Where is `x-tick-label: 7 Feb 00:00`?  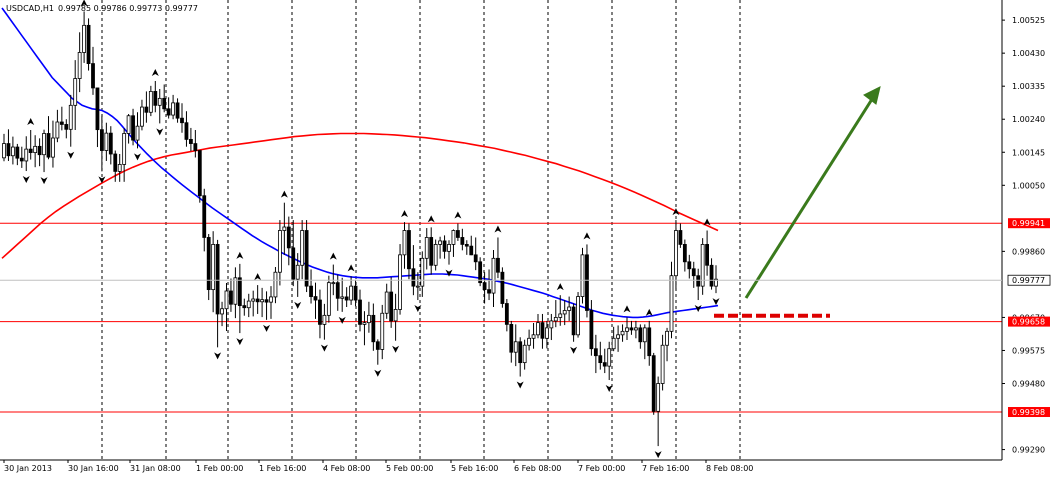 x-tick-label: 7 Feb 00:00 is located at coordinates (601, 468).